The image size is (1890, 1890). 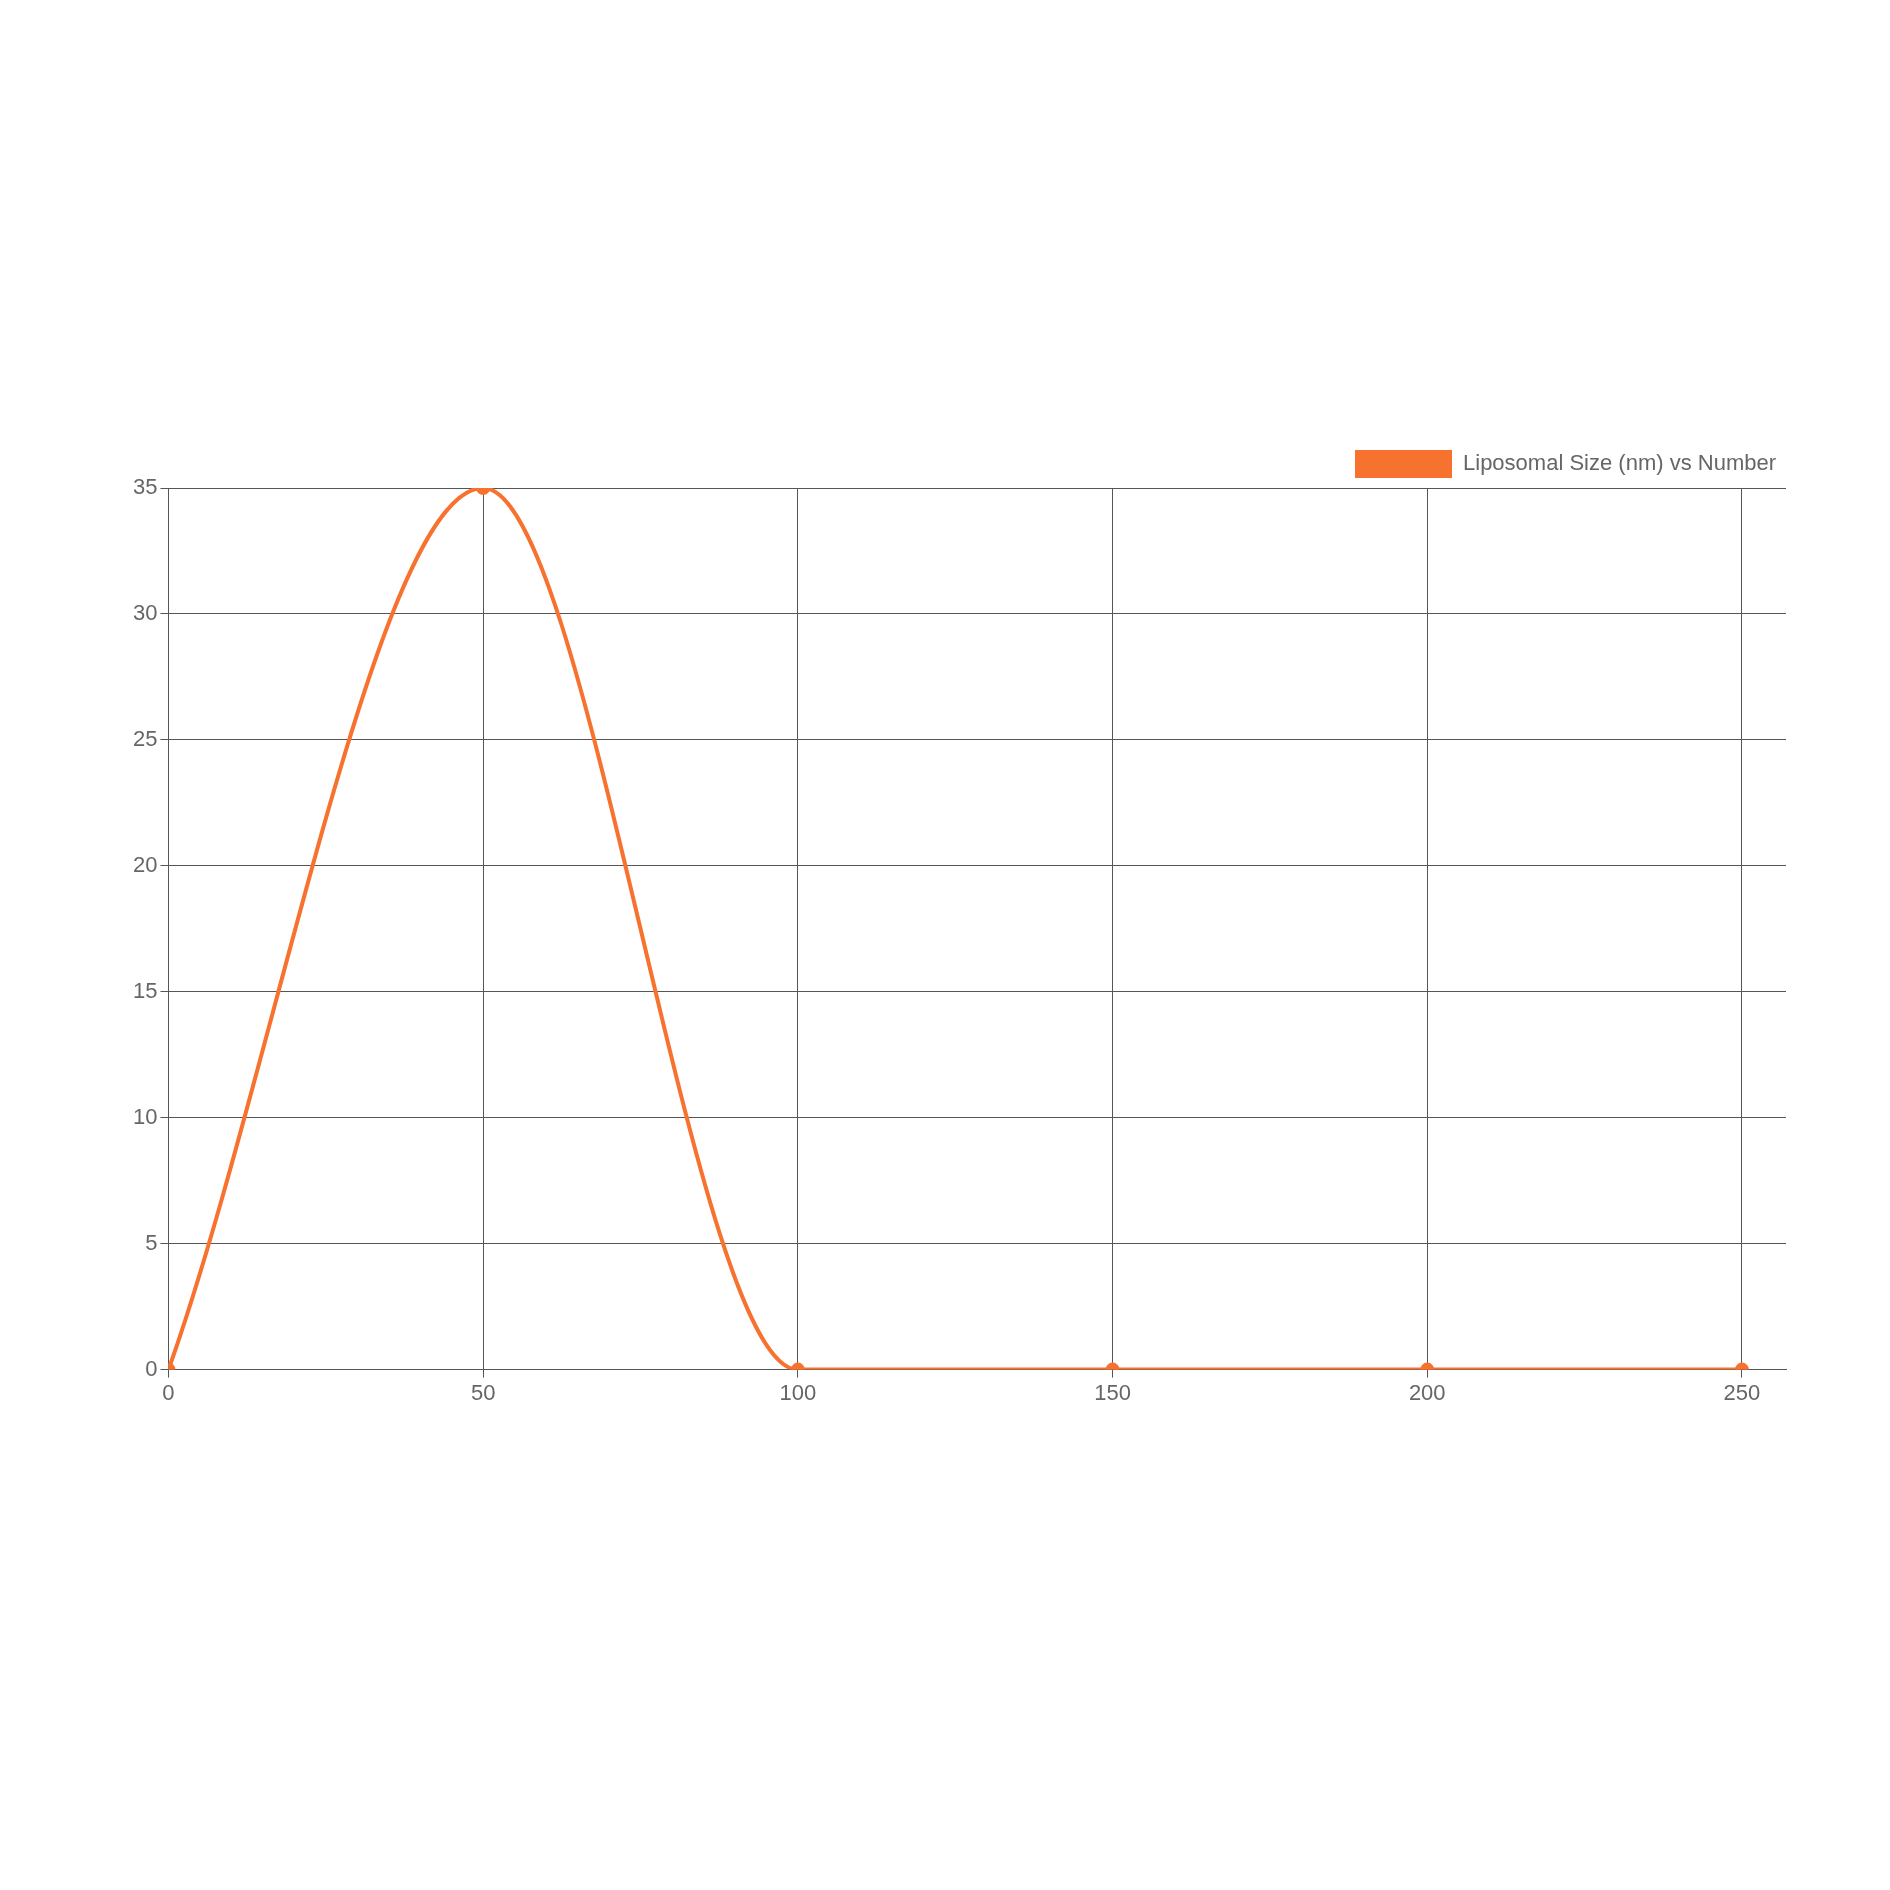 I want to click on x-tick-label: 200, so click(x=1427, y=1392).